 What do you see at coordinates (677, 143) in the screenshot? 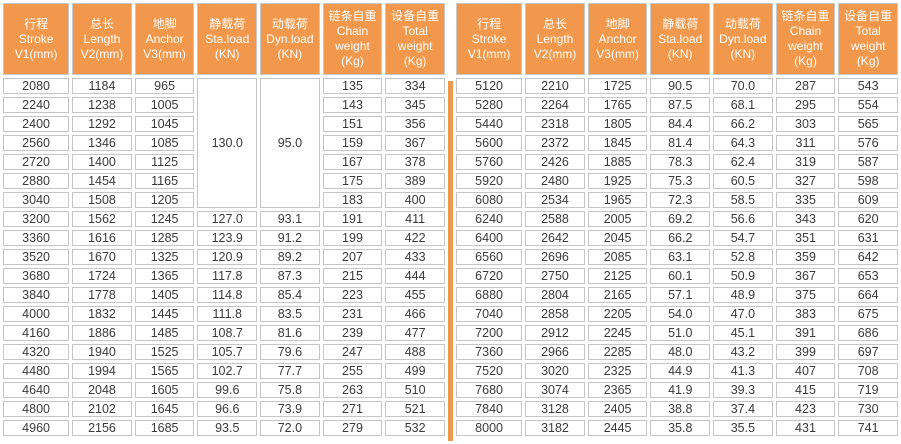
I see `table-row: 5600 2372 1845 81.4 64.3 311 576` at bounding box center [677, 143].